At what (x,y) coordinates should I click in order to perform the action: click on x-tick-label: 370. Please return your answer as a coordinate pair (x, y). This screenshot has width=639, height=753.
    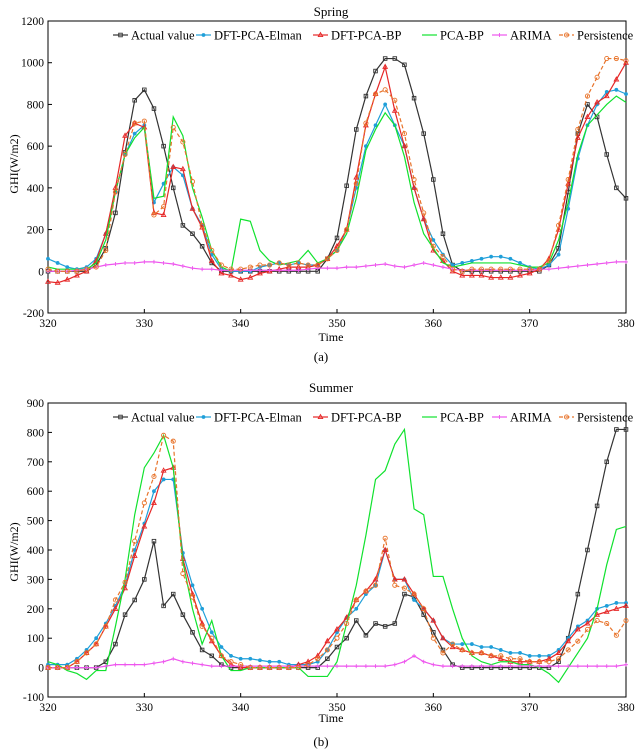
    Looking at the image, I should click on (530, 324).